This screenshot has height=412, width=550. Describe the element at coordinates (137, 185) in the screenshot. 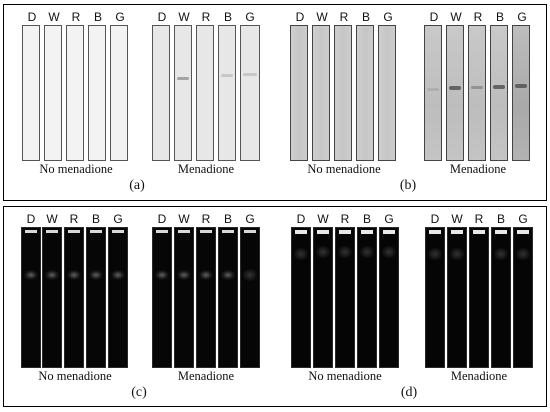

I see `panel-label-a: (a)` at that location.